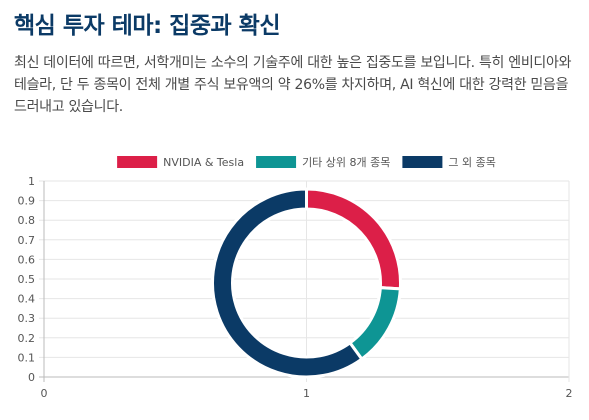 The height and width of the screenshot is (420, 589). I want to click on y-tick-label: 0.8, so click(27, 220).